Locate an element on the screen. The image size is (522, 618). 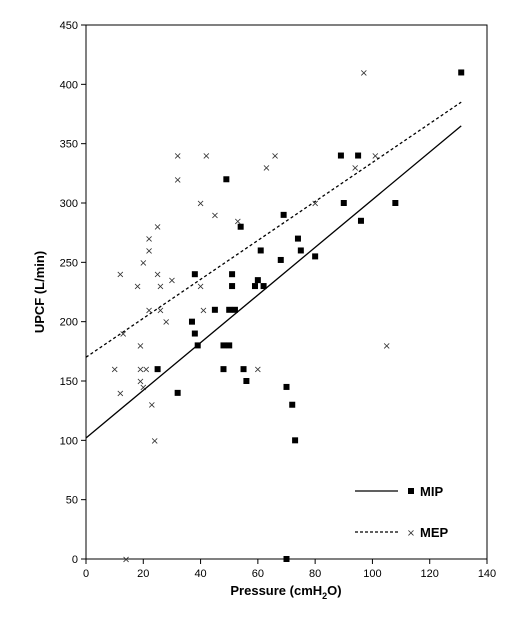
x-tick-label: 120 is located at coordinates (430, 574).